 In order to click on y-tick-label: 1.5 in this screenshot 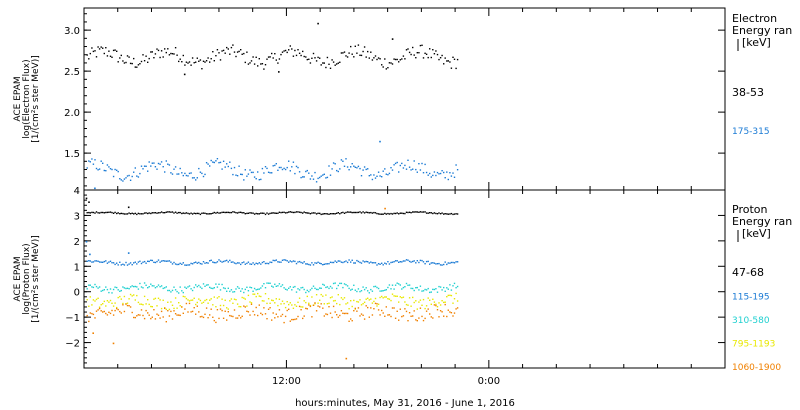, I will do `click(72, 154)`.